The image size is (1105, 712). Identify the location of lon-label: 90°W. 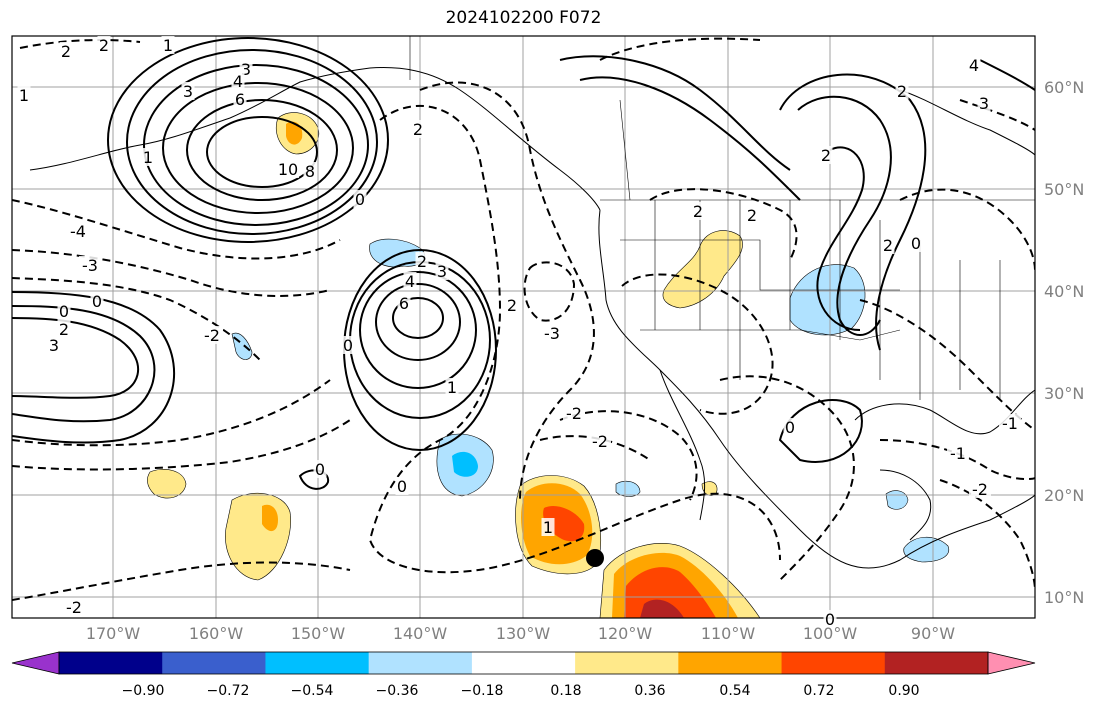
(933, 633).